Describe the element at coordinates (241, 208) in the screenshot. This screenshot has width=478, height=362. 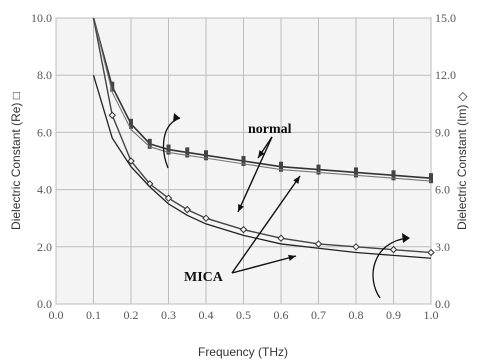
I see `arrow-normal-to-lower-head` at that location.